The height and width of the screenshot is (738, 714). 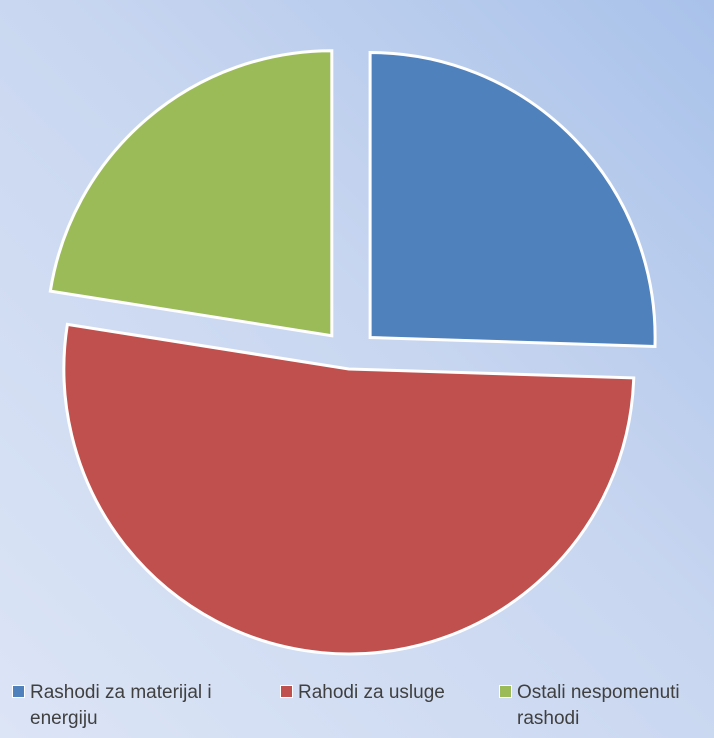 What do you see at coordinates (18, 691) in the screenshot?
I see `legend-swatch-blue` at bounding box center [18, 691].